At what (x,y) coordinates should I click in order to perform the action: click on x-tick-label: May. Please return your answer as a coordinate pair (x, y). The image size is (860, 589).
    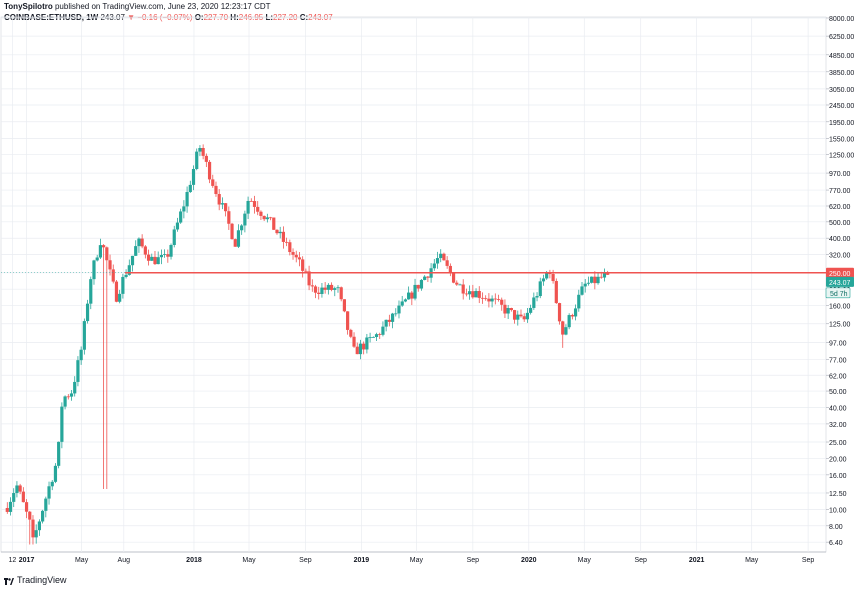
    Looking at the image, I should click on (752, 560).